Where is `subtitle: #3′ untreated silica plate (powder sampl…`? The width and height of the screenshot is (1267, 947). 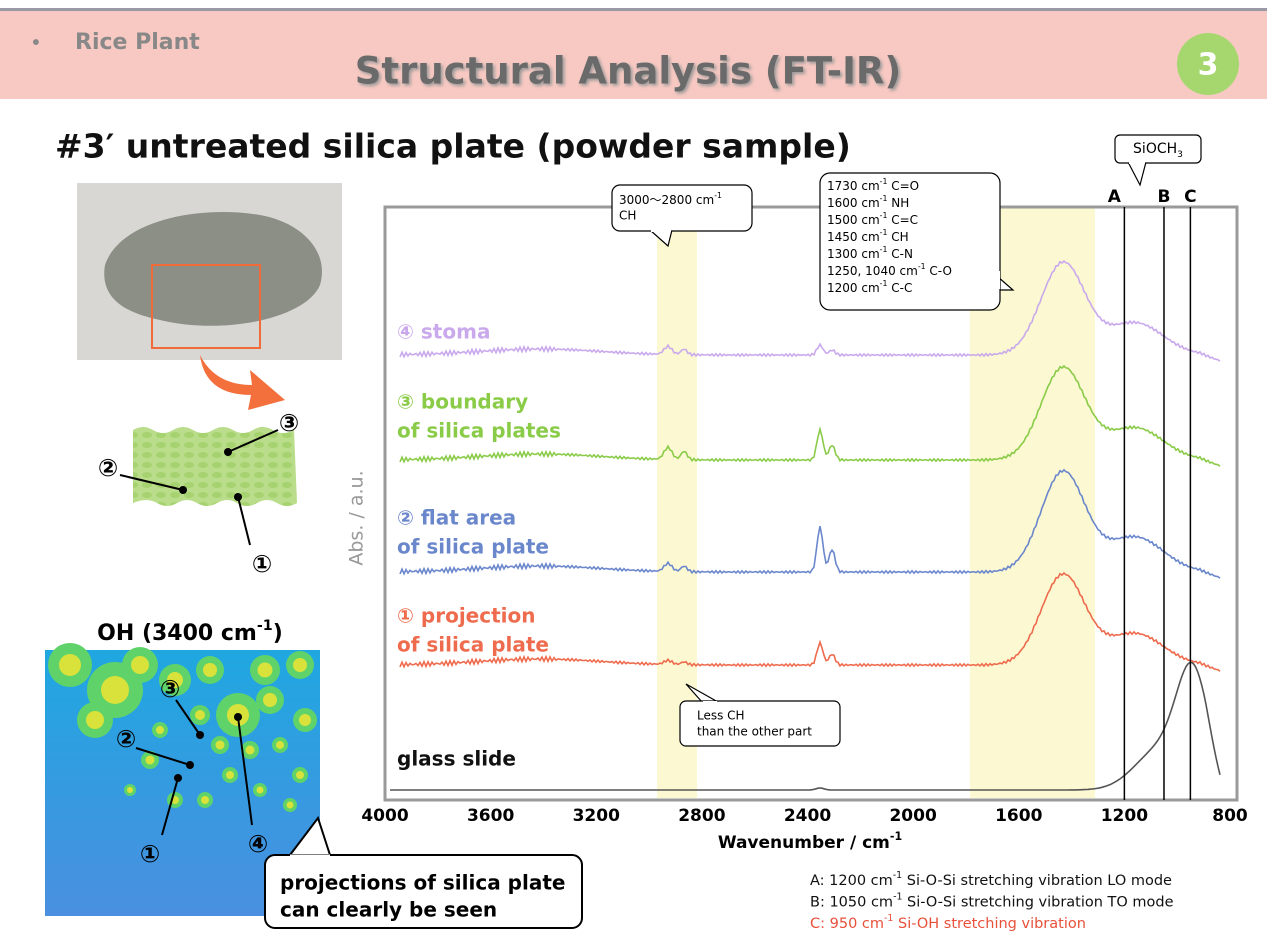 subtitle: #3′ untreated silica plate (powder sampl… is located at coordinates (453, 146).